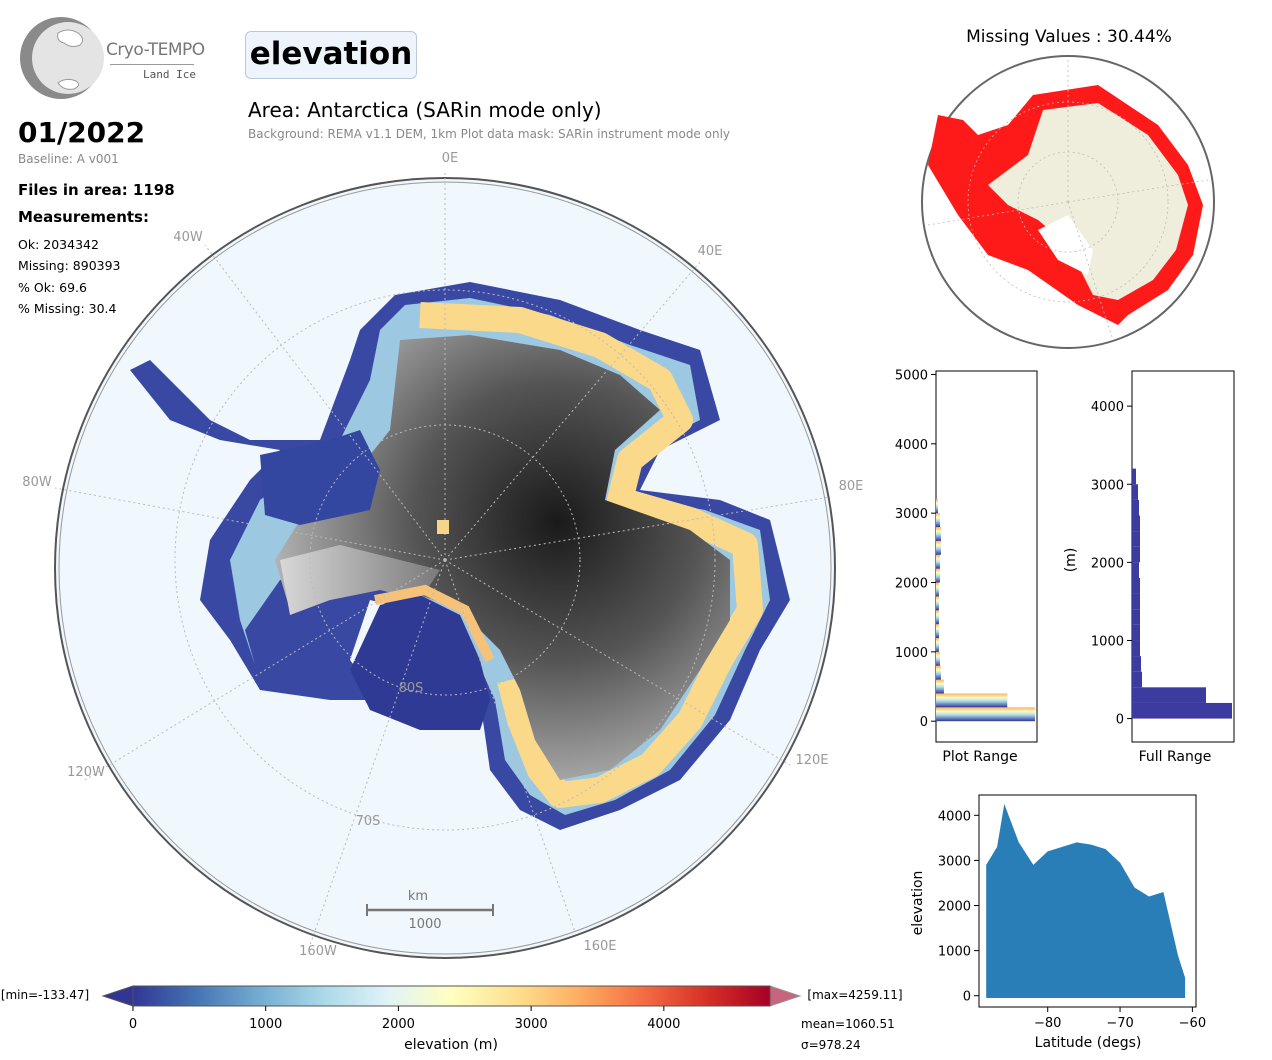 Image resolution: width=1272 pixels, height=1060 pixels. Describe the element at coordinates (811, 760) in the screenshot. I see `lon-label-120e: 120E` at that location.